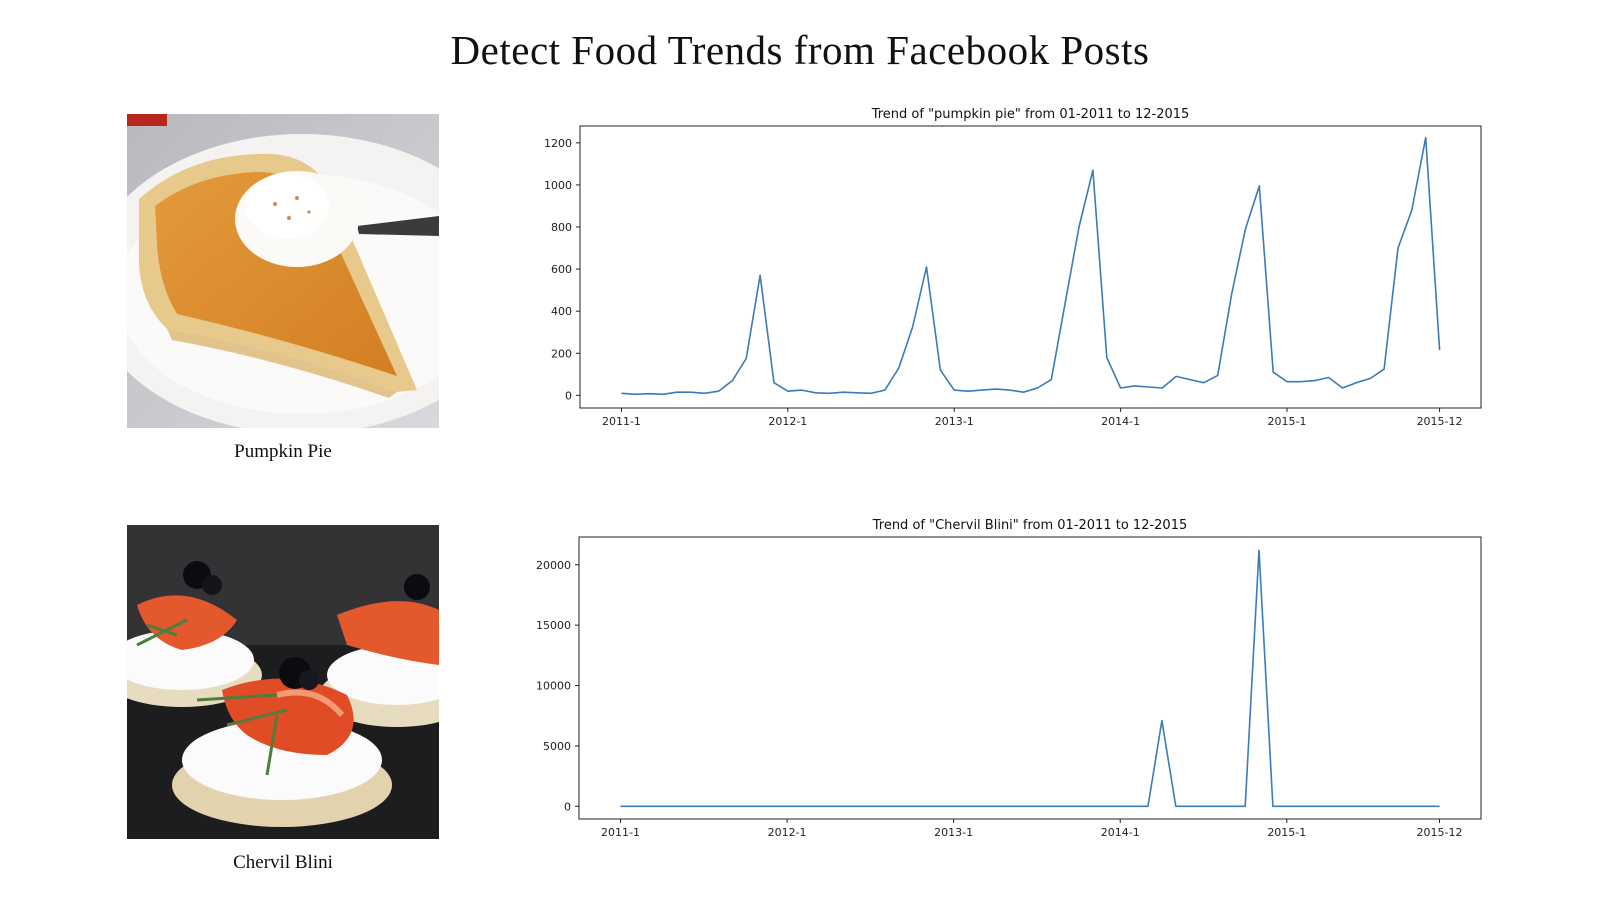 The width and height of the screenshot is (1600, 900). Describe the element at coordinates (283, 862) in the screenshot. I see `chervil-blini-caption: Chervil Blini` at that location.